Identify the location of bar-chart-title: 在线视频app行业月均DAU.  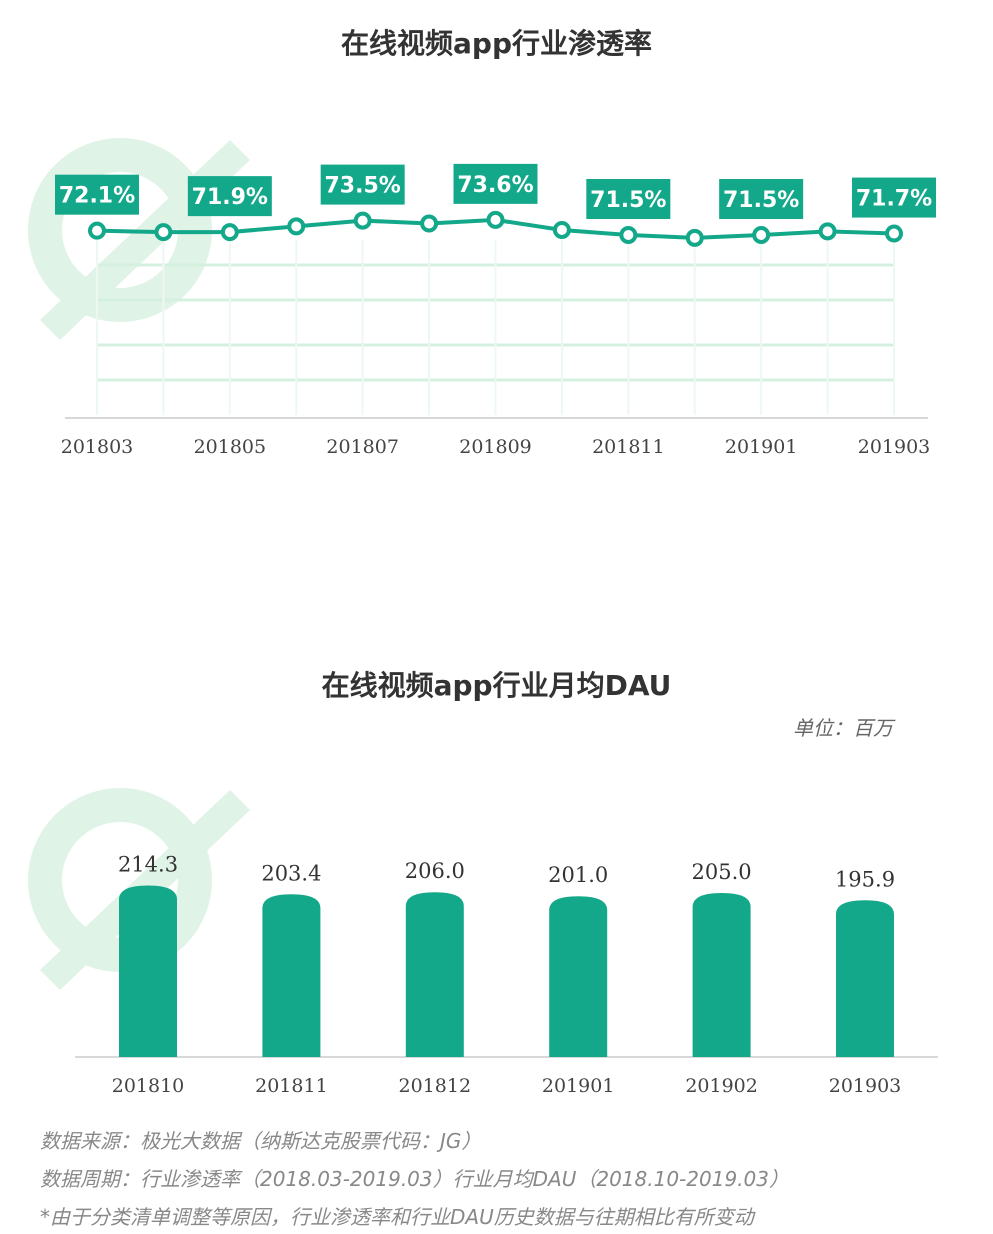
(496, 685).